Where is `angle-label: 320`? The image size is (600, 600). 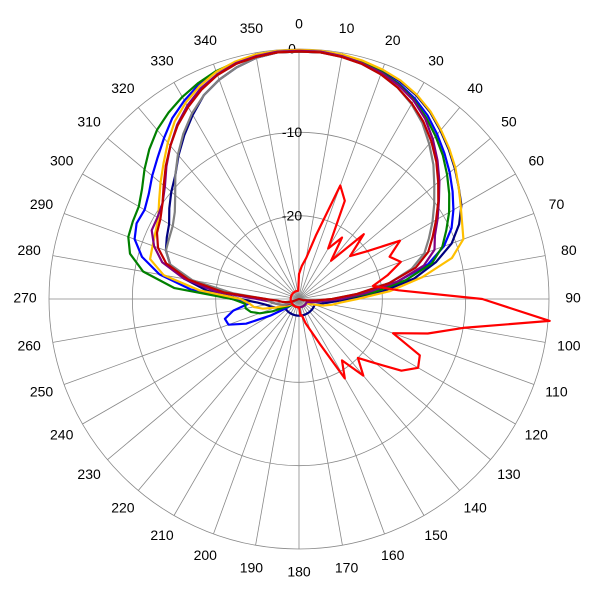
angle-label: 320 is located at coordinates (123, 88).